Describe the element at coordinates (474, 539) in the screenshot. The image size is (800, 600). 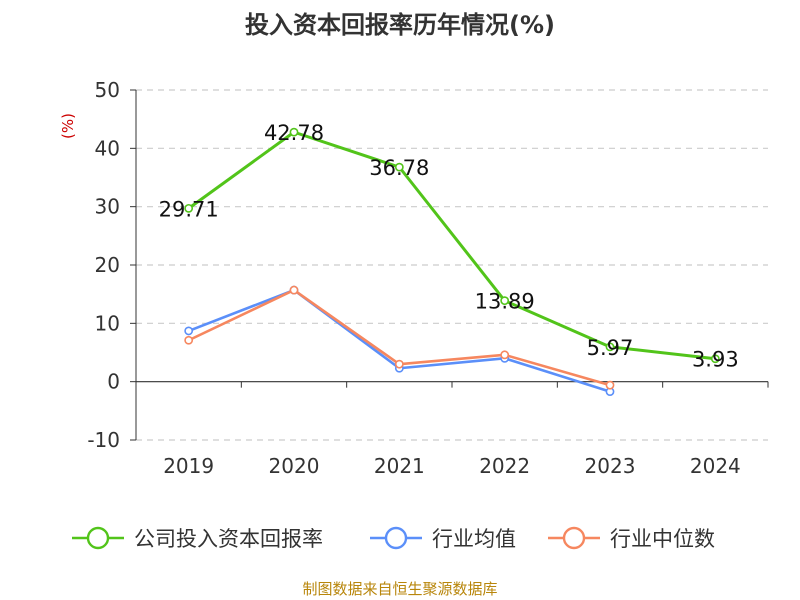
I see `legend-label: 行业均值` at that location.